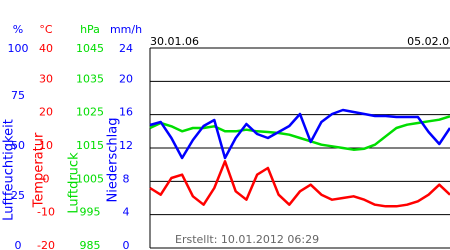 This screenshot has width=450, height=250. What do you see at coordinates (46, 145) in the screenshot?
I see `y-tick-label: 10` at bounding box center [46, 145].